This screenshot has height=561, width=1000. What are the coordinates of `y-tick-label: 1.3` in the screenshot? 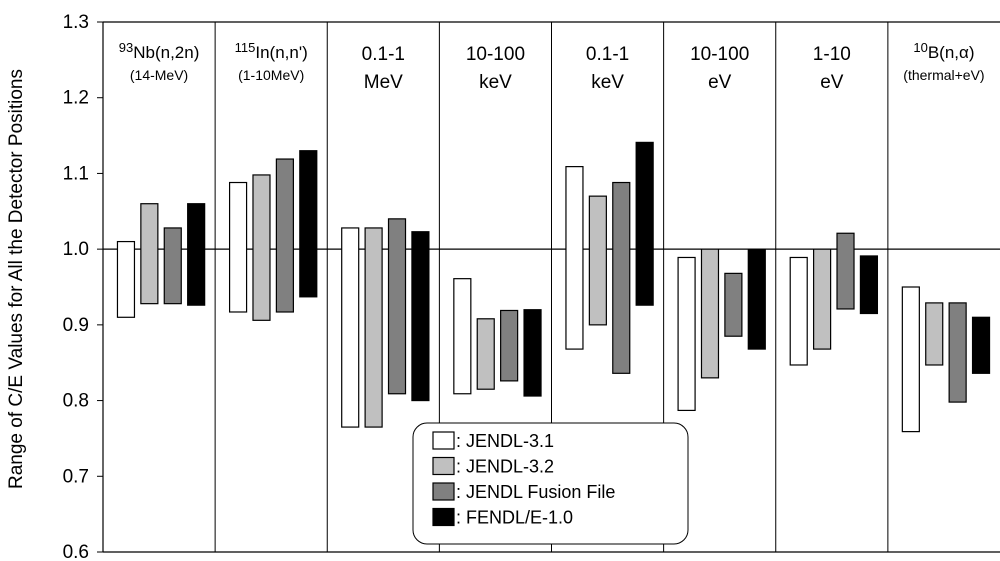 It's located at (76, 22).